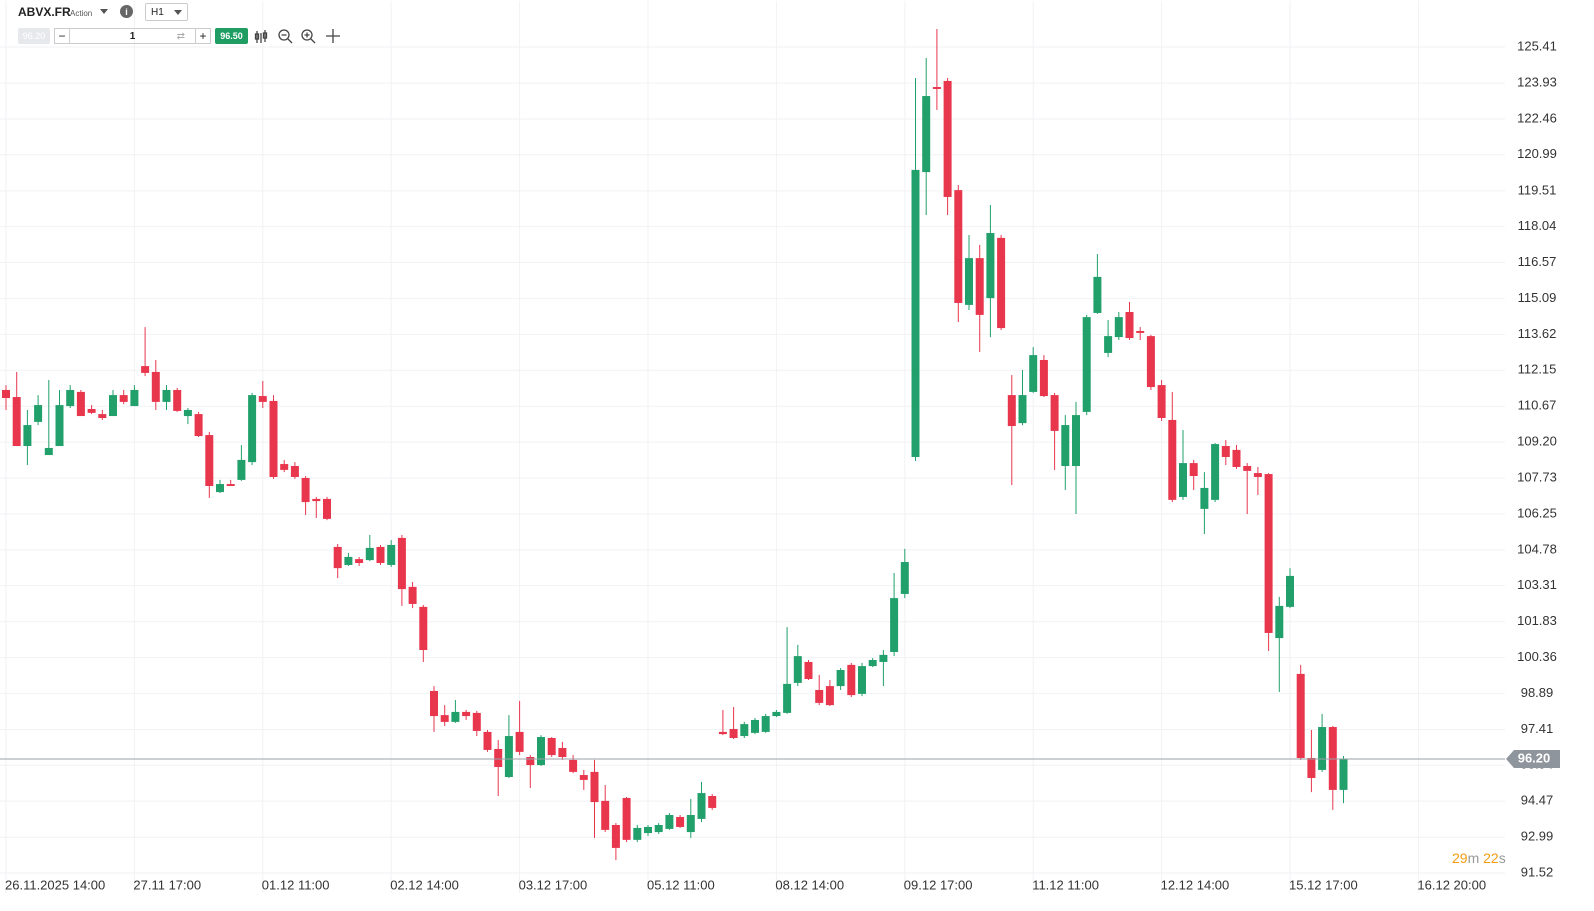 The height and width of the screenshot is (911, 1594). I want to click on swap-icon: ⇄, so click(180, 36).